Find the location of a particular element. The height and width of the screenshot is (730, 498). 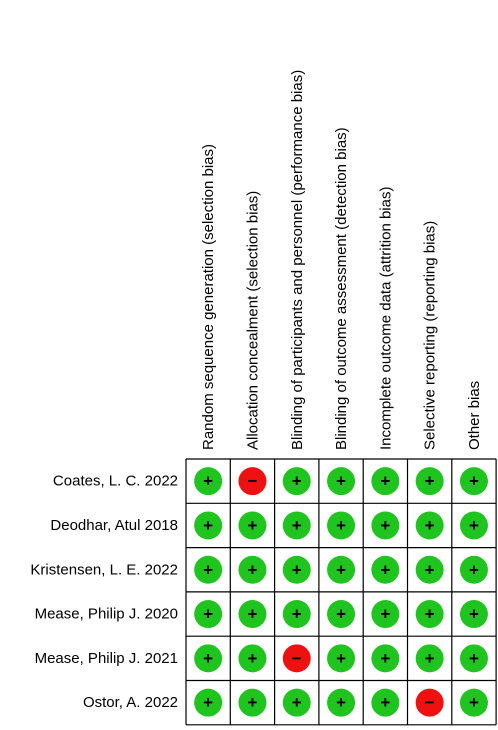

column-header: Other bias is located at coordinates (474, 415).